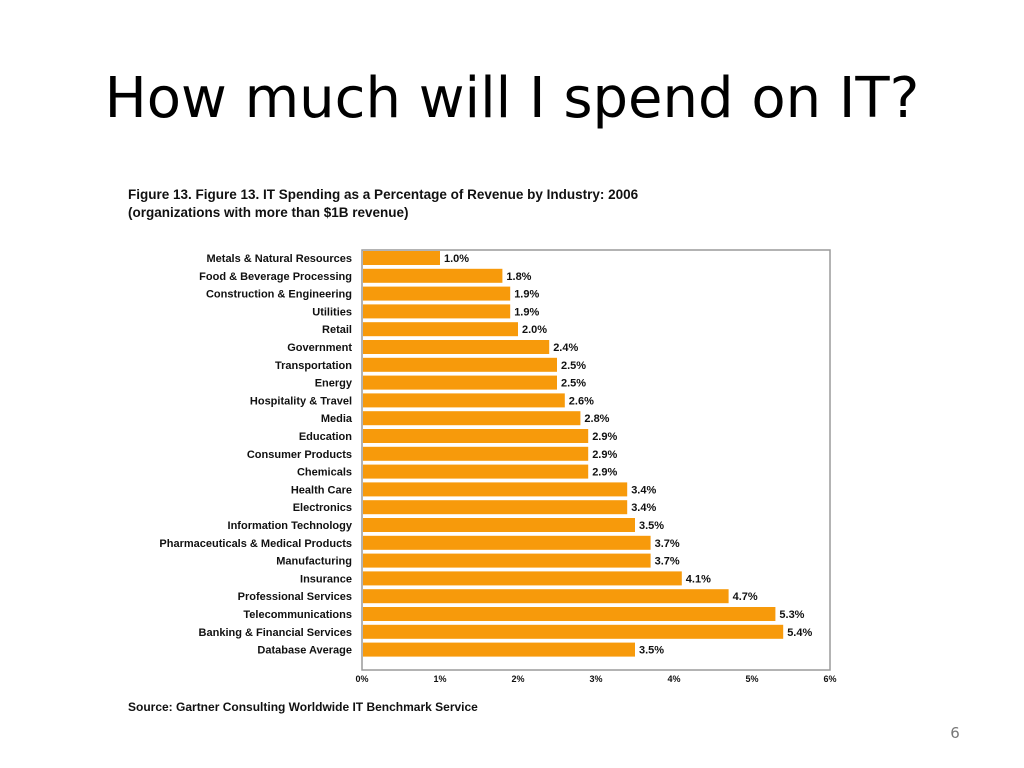 This screenshot has width=1024, height=768. I want to click on category-label: Retail, so click(337, 330).